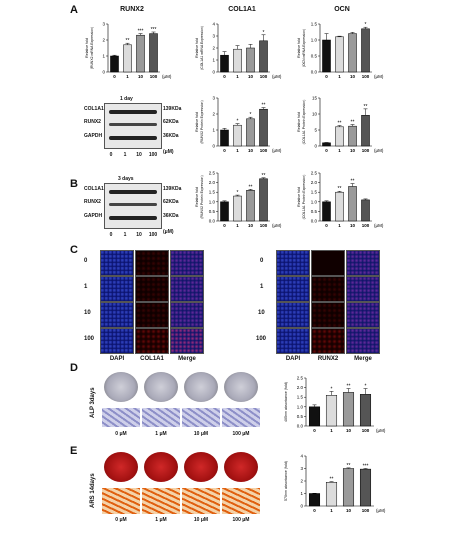 The image size is (474, 538). What do you see at coordinates (212, 211) in the screenshot?
I see `y-tick-label: 0.5` at bounding box center [212, 211].